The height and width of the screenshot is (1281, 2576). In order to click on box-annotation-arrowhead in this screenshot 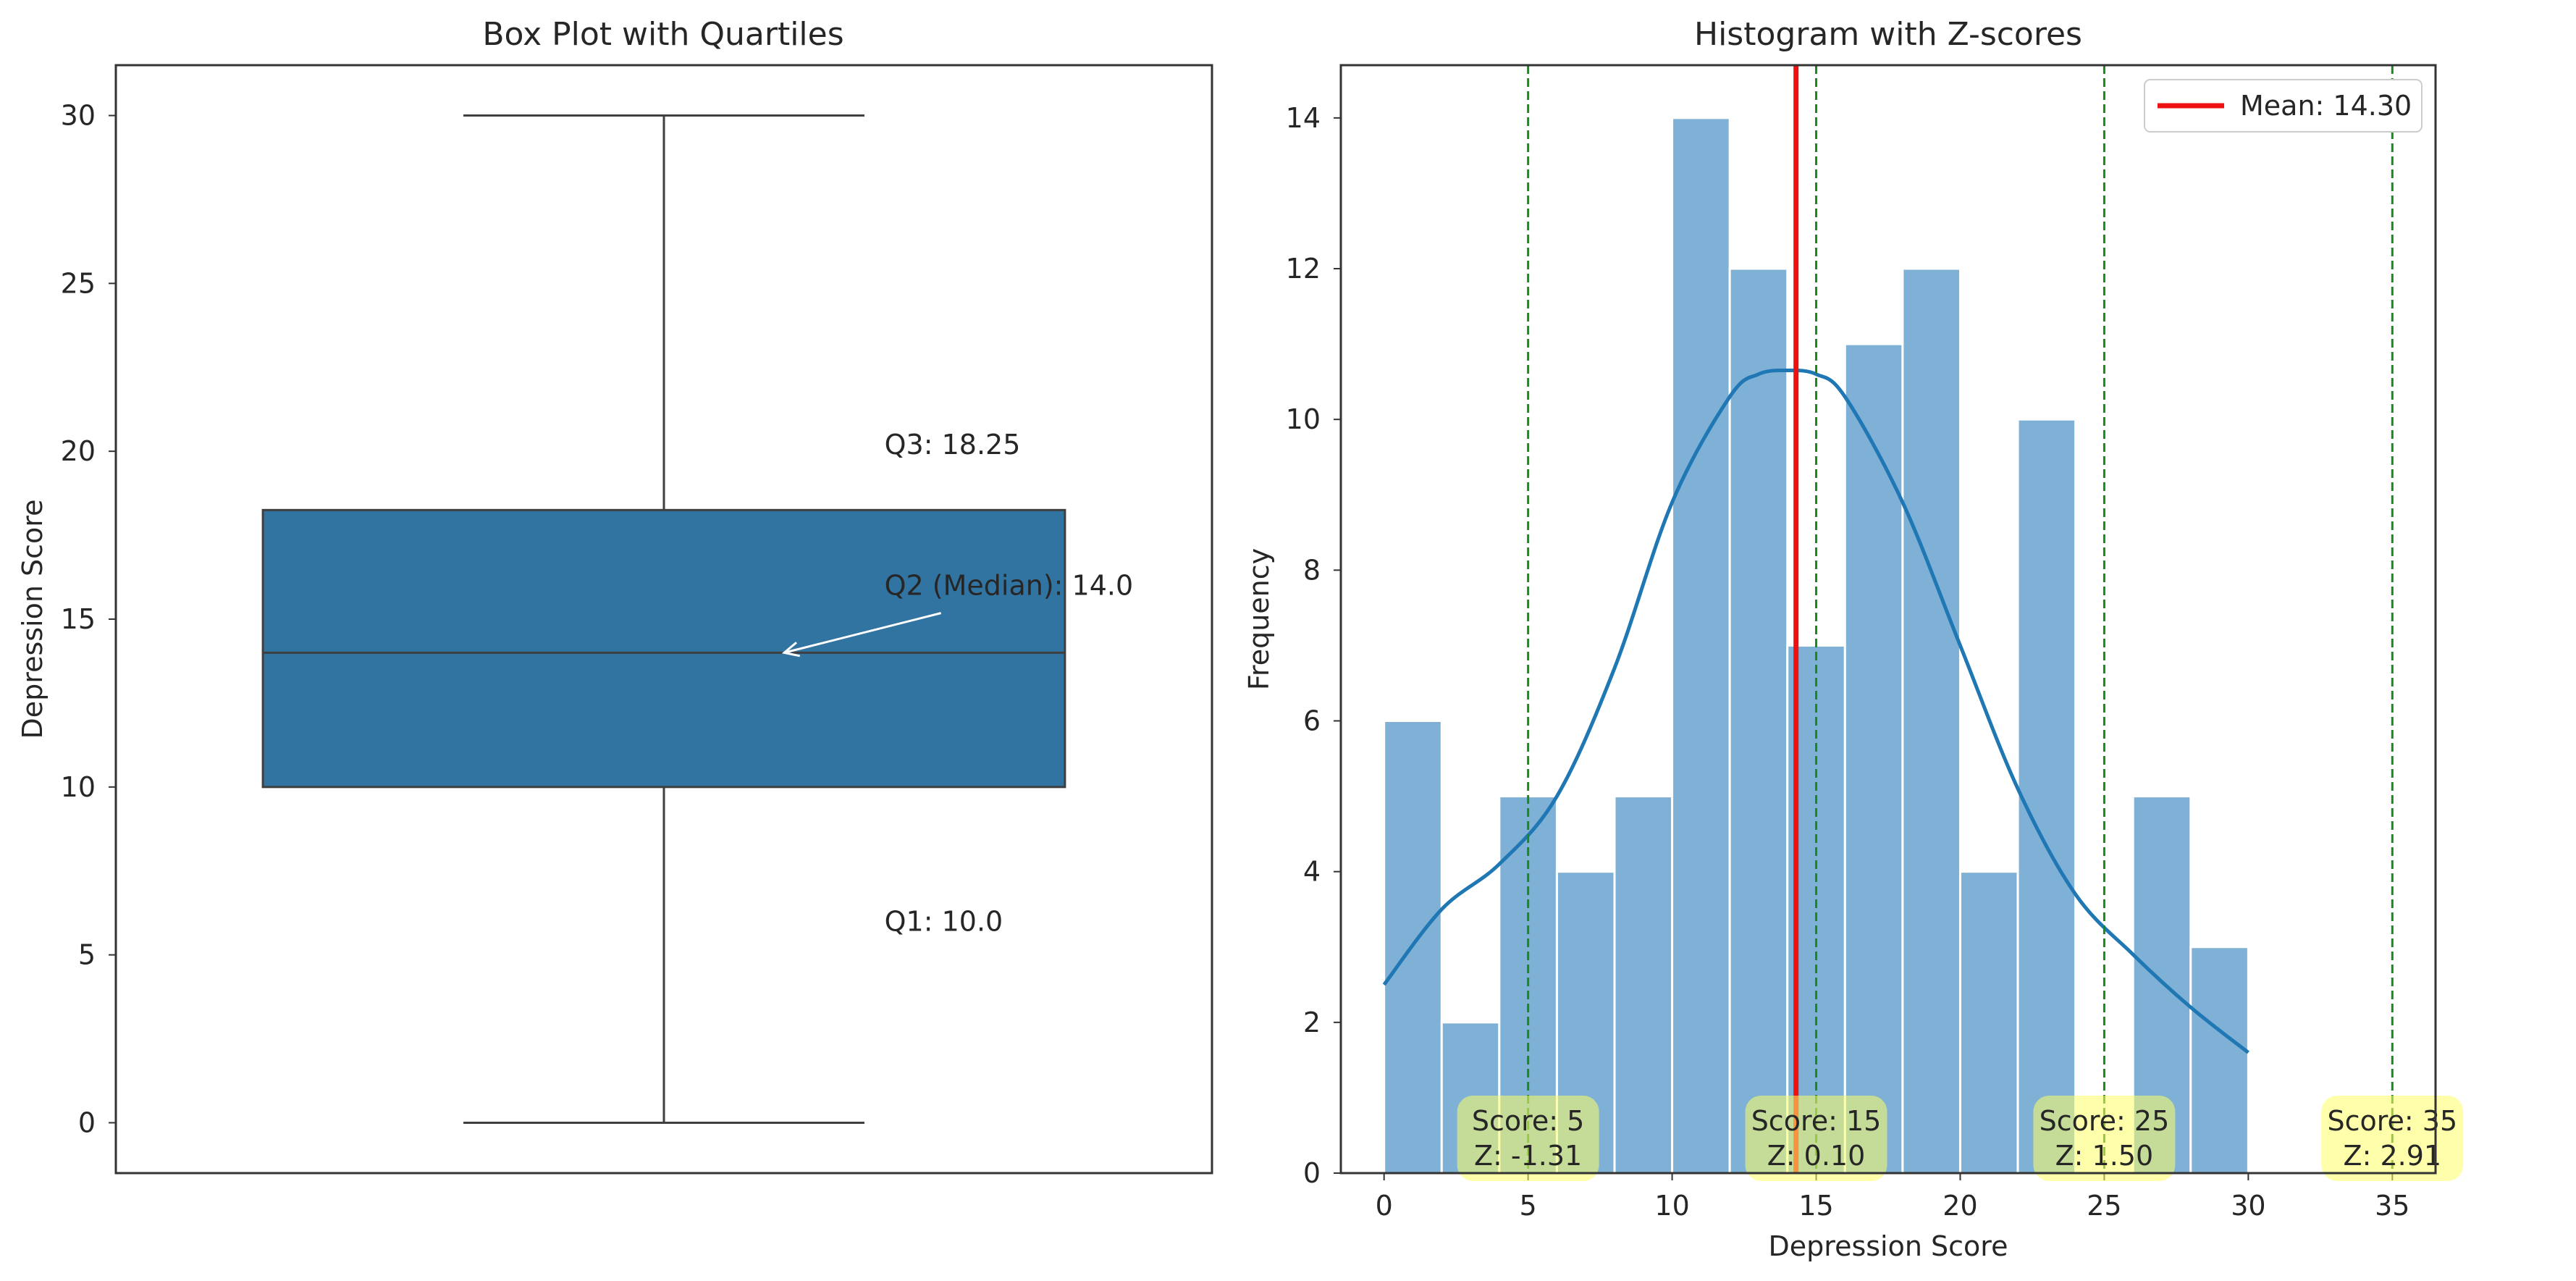, I will do `click(791, 650)`.